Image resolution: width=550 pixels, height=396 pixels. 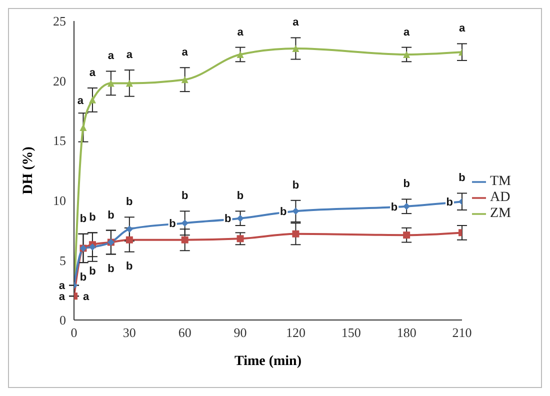 I want to click on x-tick-label: 120, so click(x=296, y=332).